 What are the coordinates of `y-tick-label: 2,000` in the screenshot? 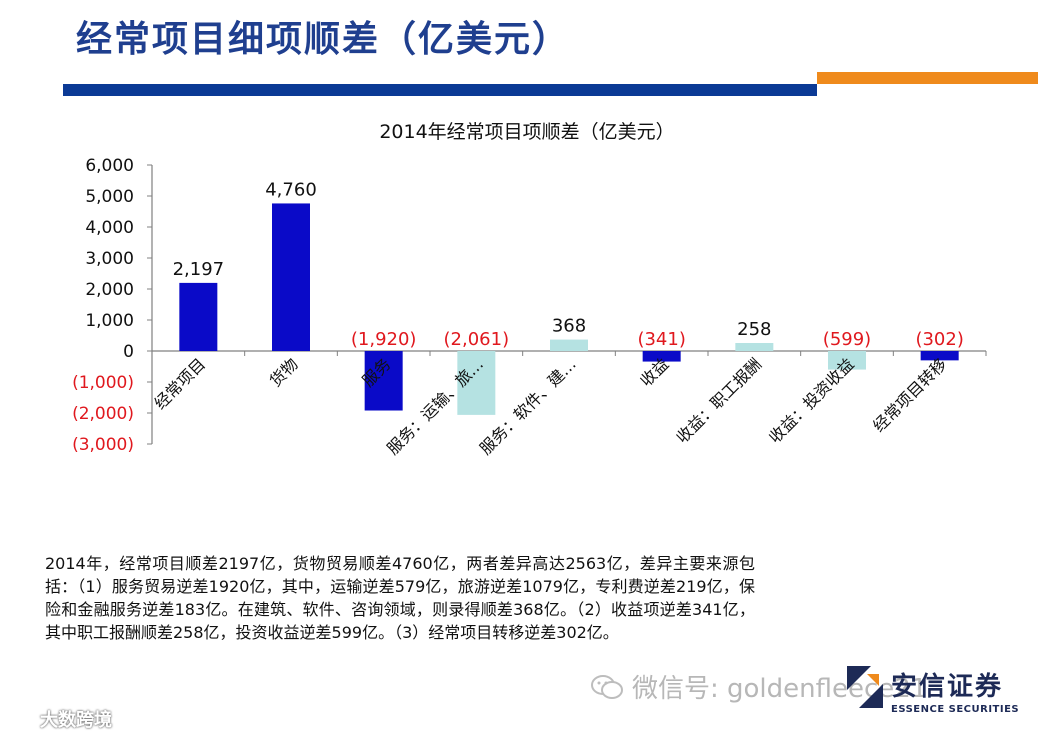 It's located at (109, 290).